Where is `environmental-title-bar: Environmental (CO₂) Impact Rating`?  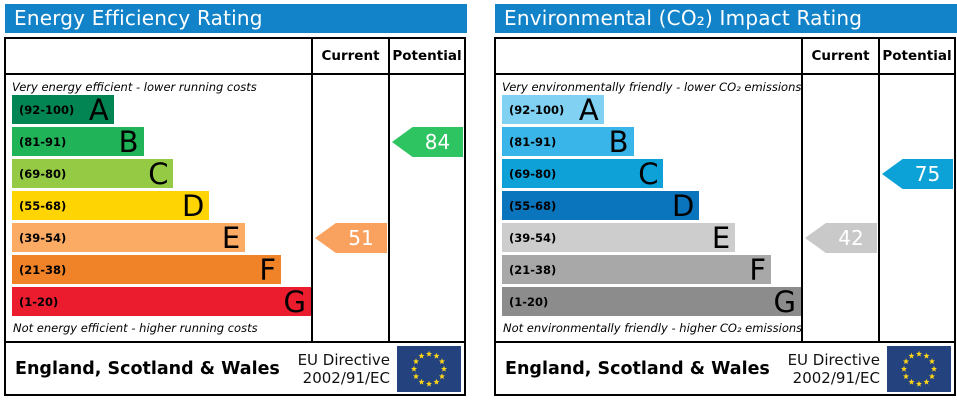 environmental-title-bar: Environmental (CO₂) Impact Rating is located at coordinates (726, 18).